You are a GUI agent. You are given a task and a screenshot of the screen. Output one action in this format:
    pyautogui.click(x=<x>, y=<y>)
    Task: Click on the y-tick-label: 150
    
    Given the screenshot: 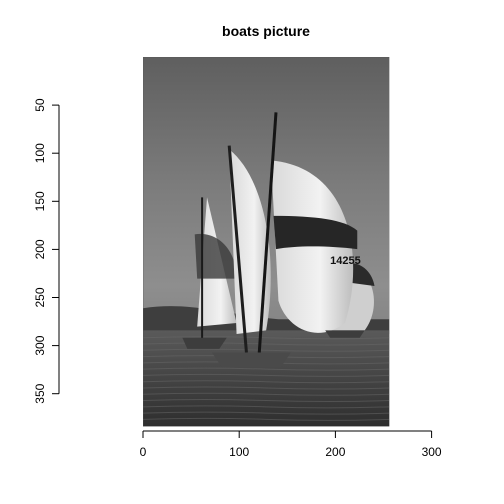 What is the action you would take?
    pyautogui.click(x=40, y=201)
    